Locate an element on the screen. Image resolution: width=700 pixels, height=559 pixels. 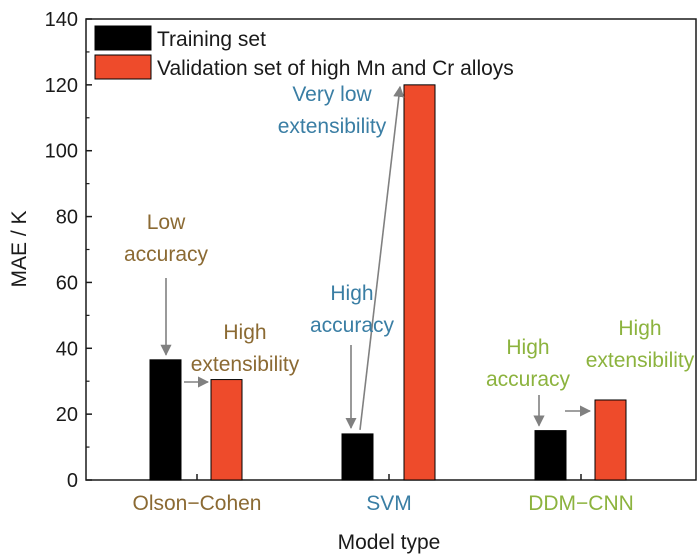
y-tick-label: 100 is located at coordinates (61, 152).